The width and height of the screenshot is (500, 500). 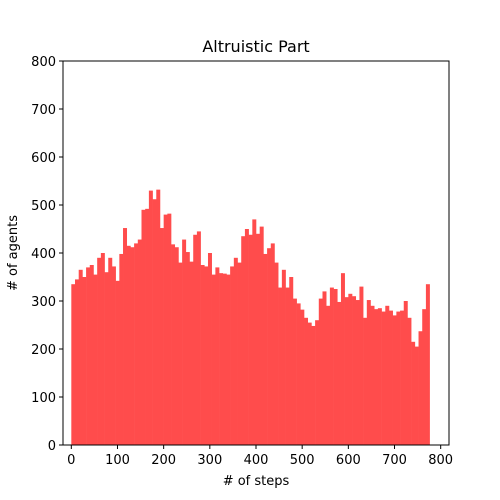 What do you see at coordinates (43, 398) in the screenshot?
I see `y-tick-label: 100` at bounding box center [43, 398].